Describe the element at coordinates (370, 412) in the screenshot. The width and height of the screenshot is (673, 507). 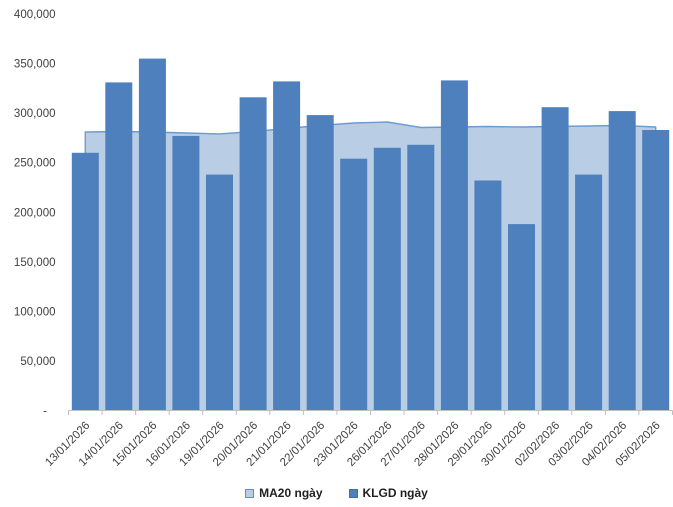
I see `x-axis` at that location.